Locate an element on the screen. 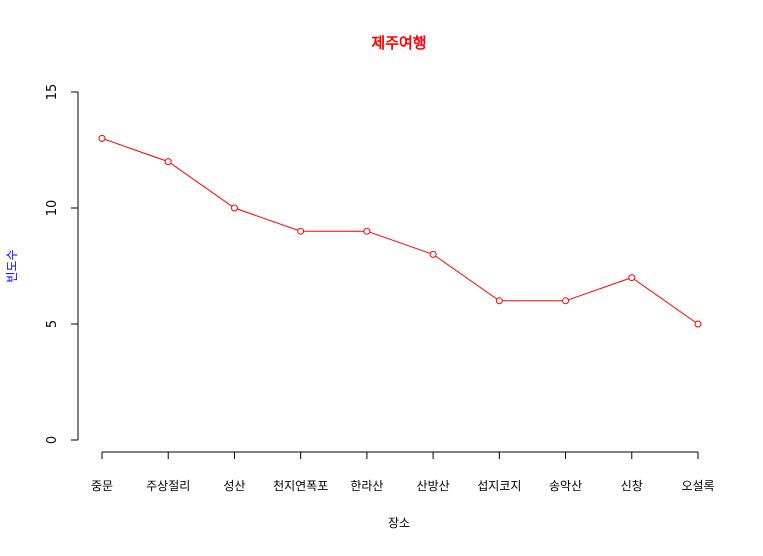  x-axis-label: 장소 is located at coordinates (399, 523).